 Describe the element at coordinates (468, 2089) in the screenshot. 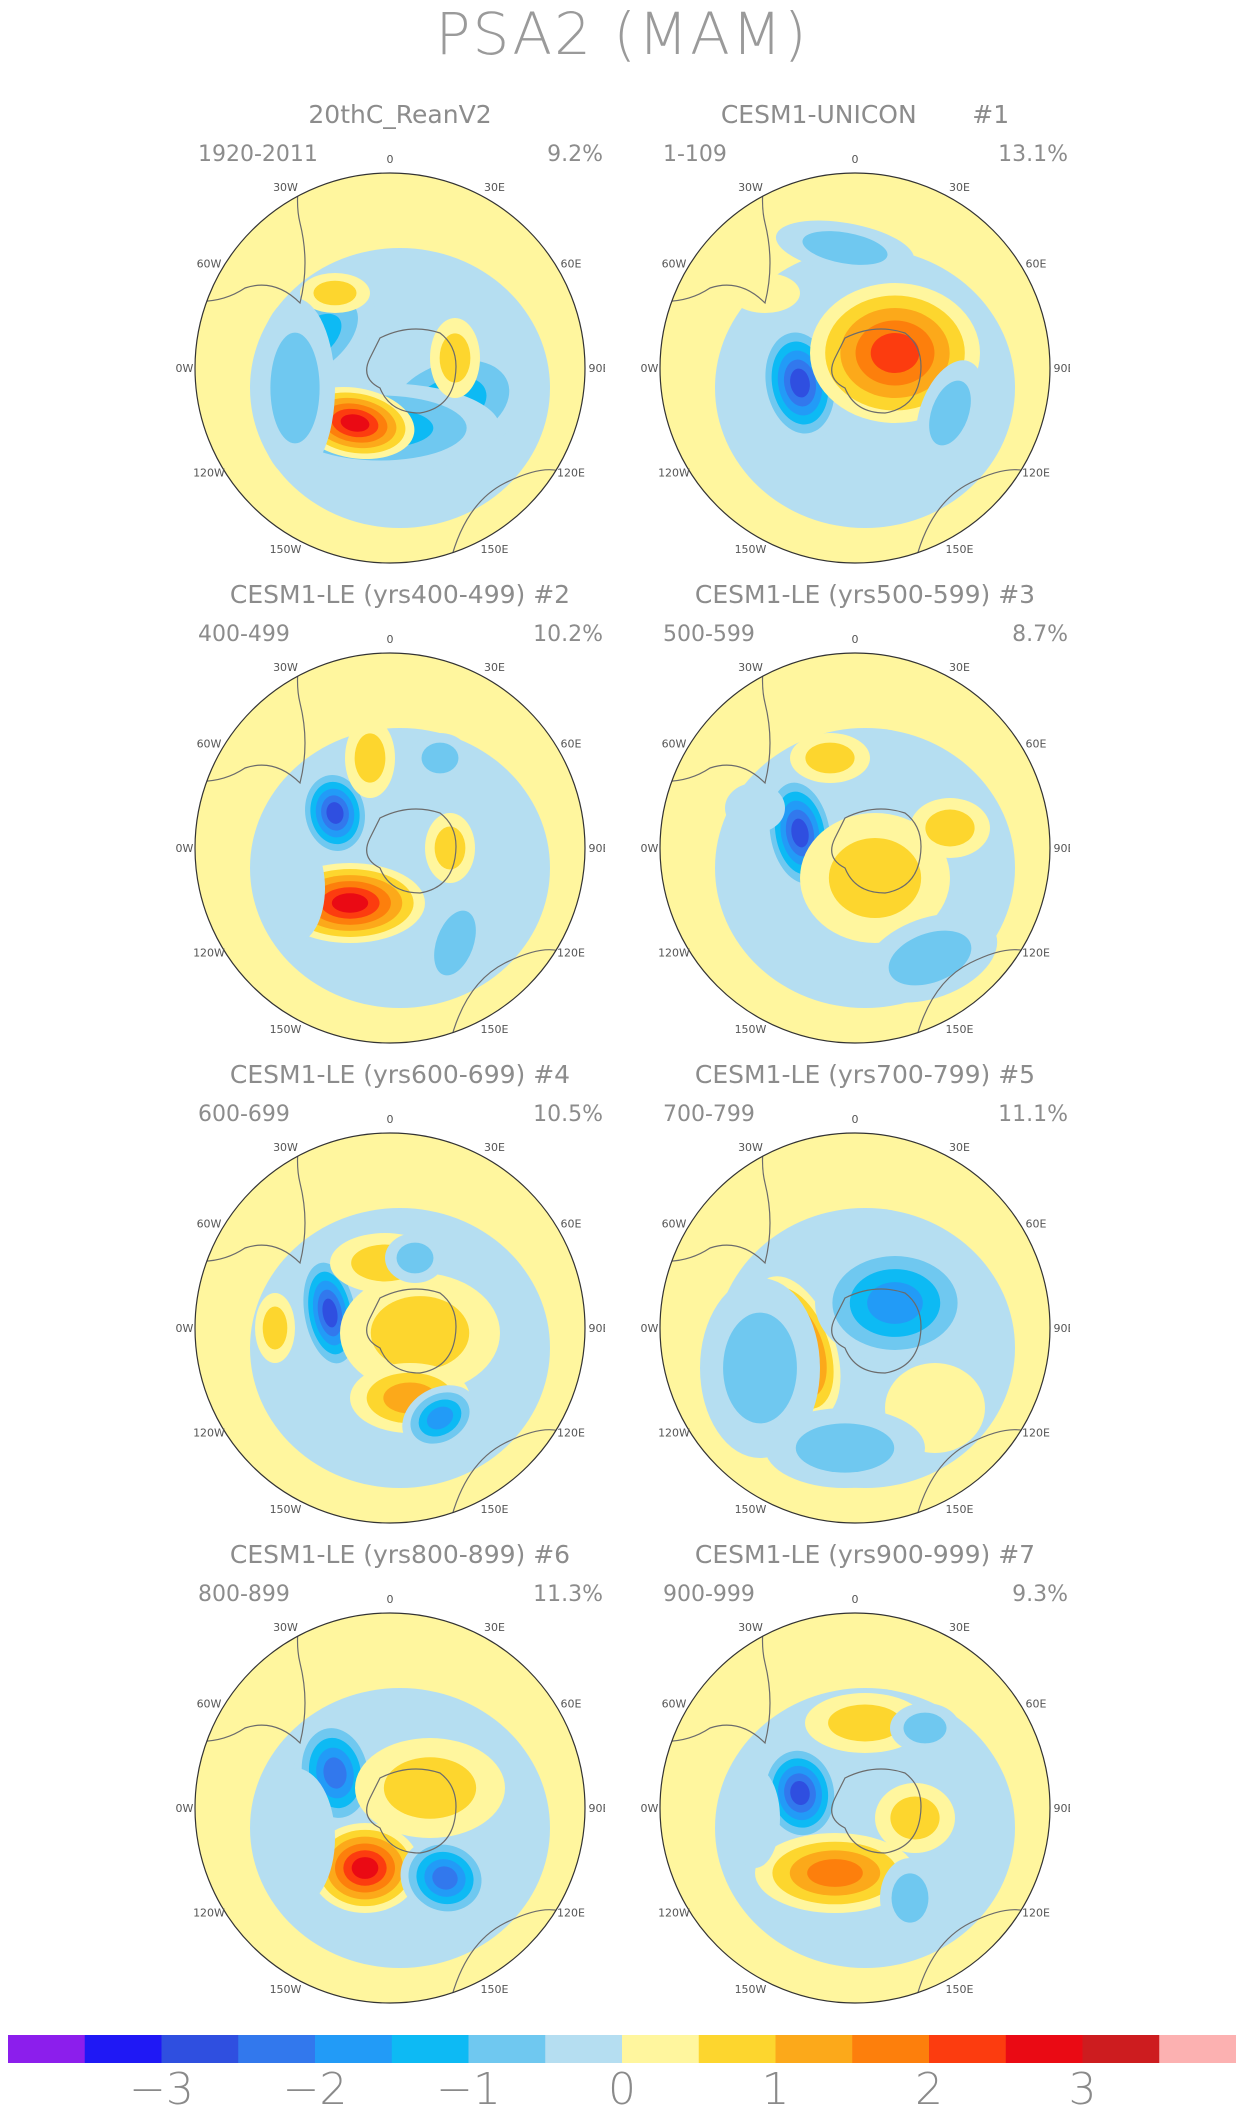

I see `colorbar-tick-label: −1` at that location.